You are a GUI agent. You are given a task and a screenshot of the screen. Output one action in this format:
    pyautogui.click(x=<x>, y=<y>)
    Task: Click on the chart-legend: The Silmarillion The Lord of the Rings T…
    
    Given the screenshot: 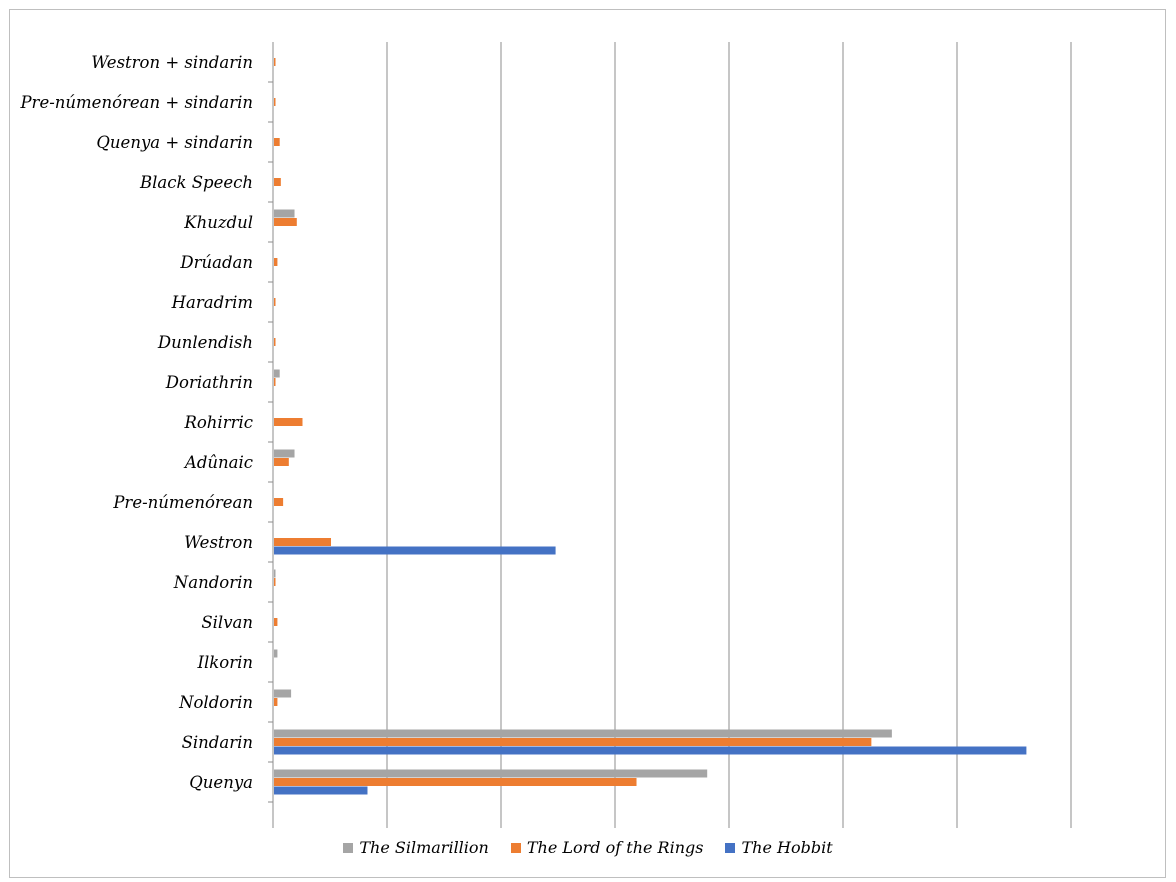 What is the action you would take?
    pyautogui.click(x=588, y=847)
    